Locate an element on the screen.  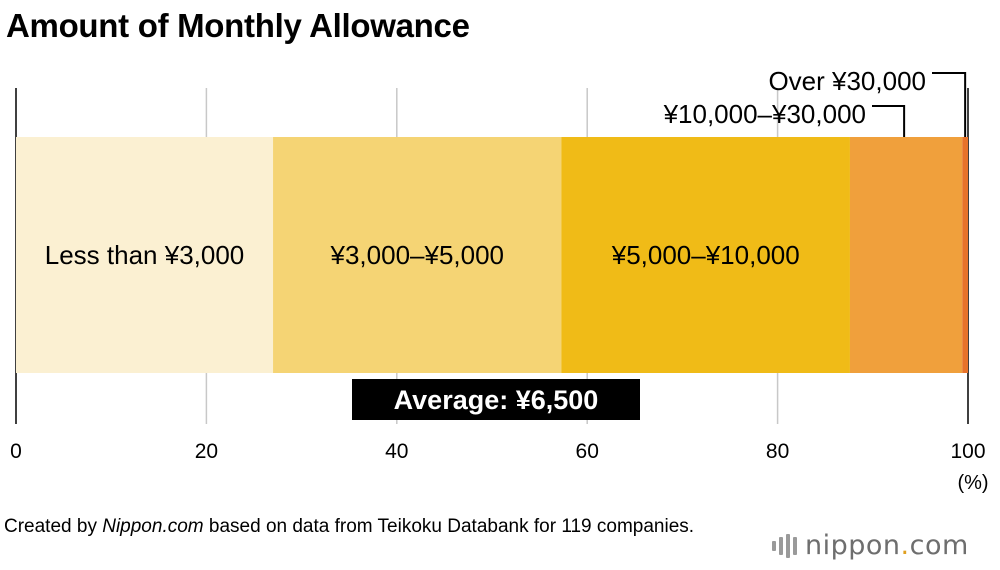
segment-label-3: ¥5,000–¥10,000 is located at coordinates (705, 255).